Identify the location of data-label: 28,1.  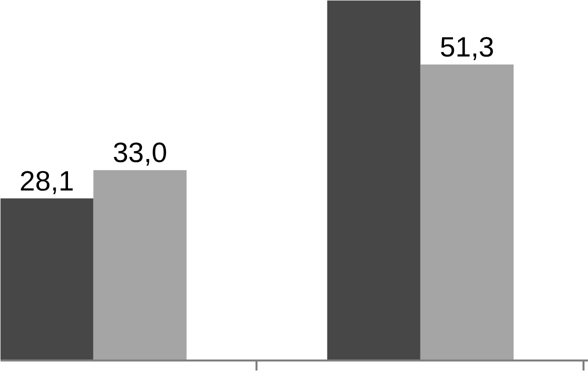
(47, 180).